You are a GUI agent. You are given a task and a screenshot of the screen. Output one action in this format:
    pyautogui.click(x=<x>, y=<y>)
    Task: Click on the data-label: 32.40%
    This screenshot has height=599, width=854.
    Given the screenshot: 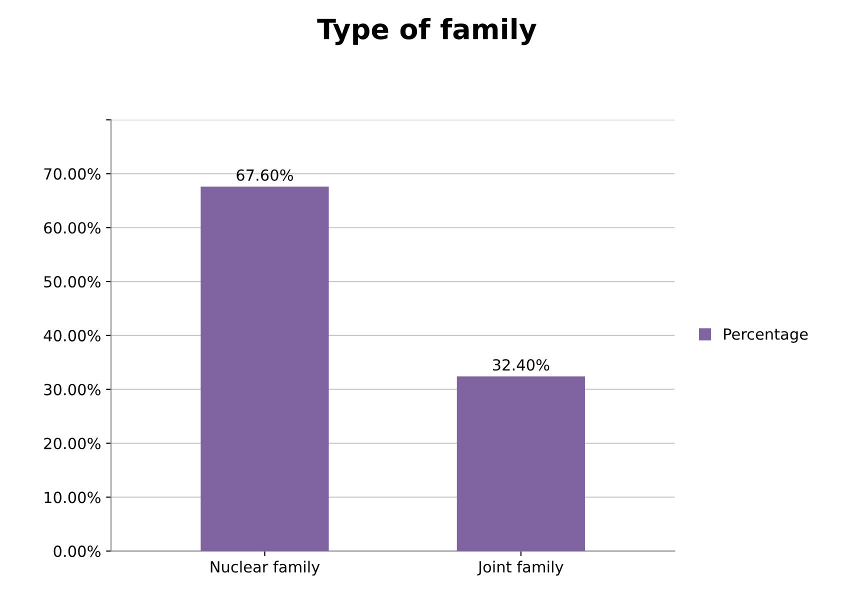 What is the action you would take?
    pyautogui.click(x=521, y=365)
    